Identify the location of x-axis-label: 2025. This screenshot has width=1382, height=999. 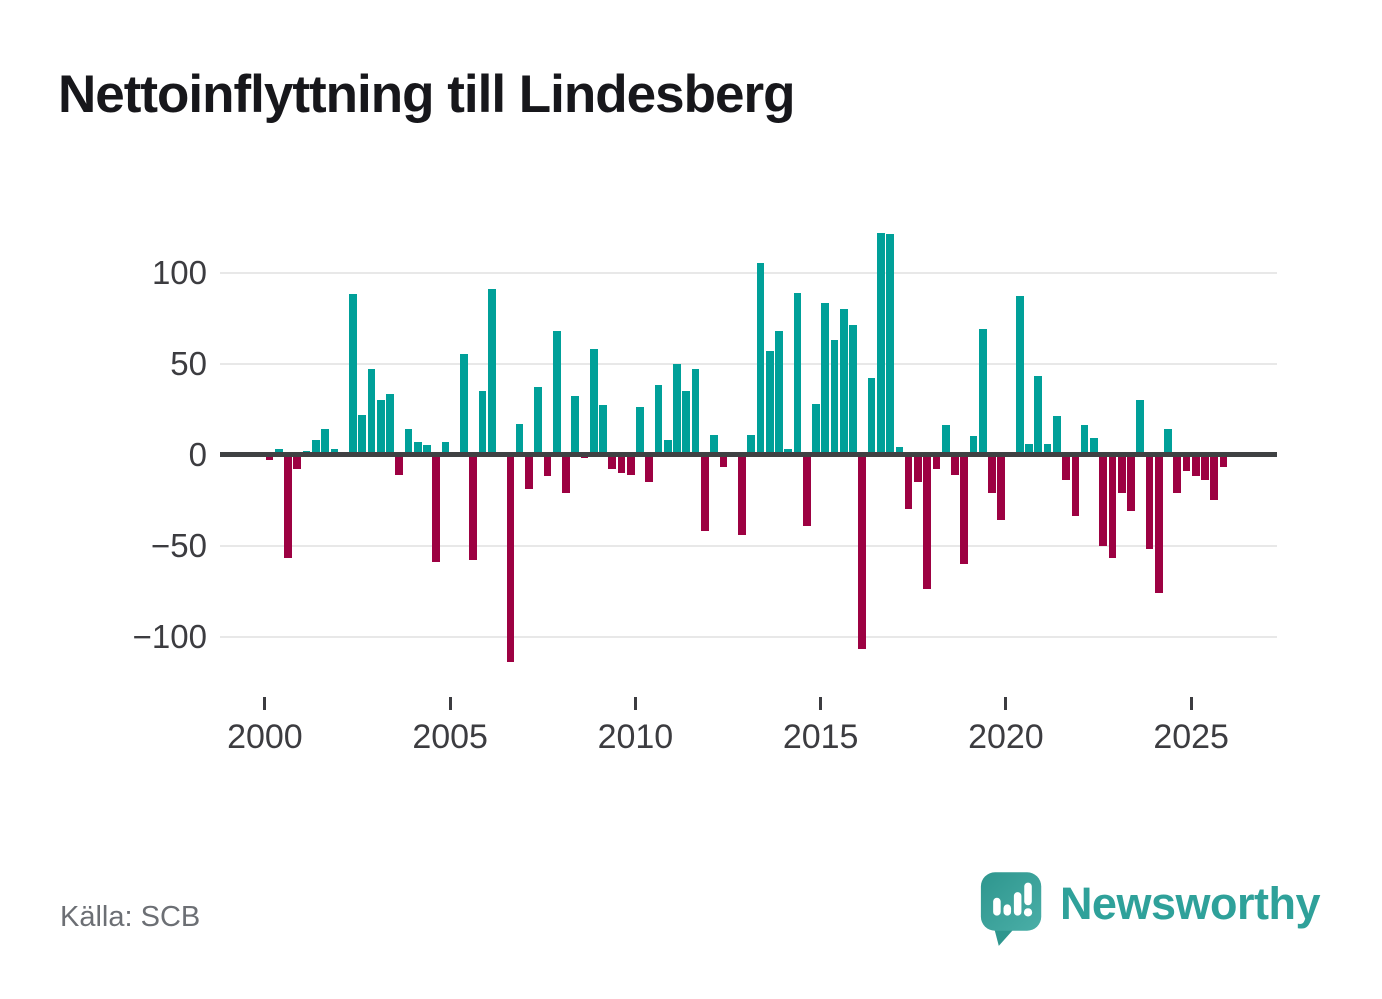
(1191, 737).